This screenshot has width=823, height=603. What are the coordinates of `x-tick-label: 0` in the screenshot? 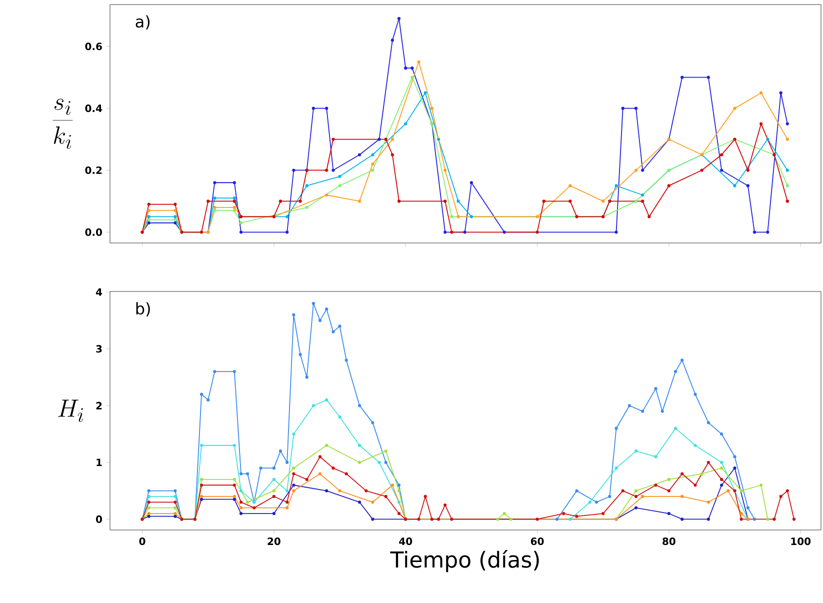 It's located at (142, 542).